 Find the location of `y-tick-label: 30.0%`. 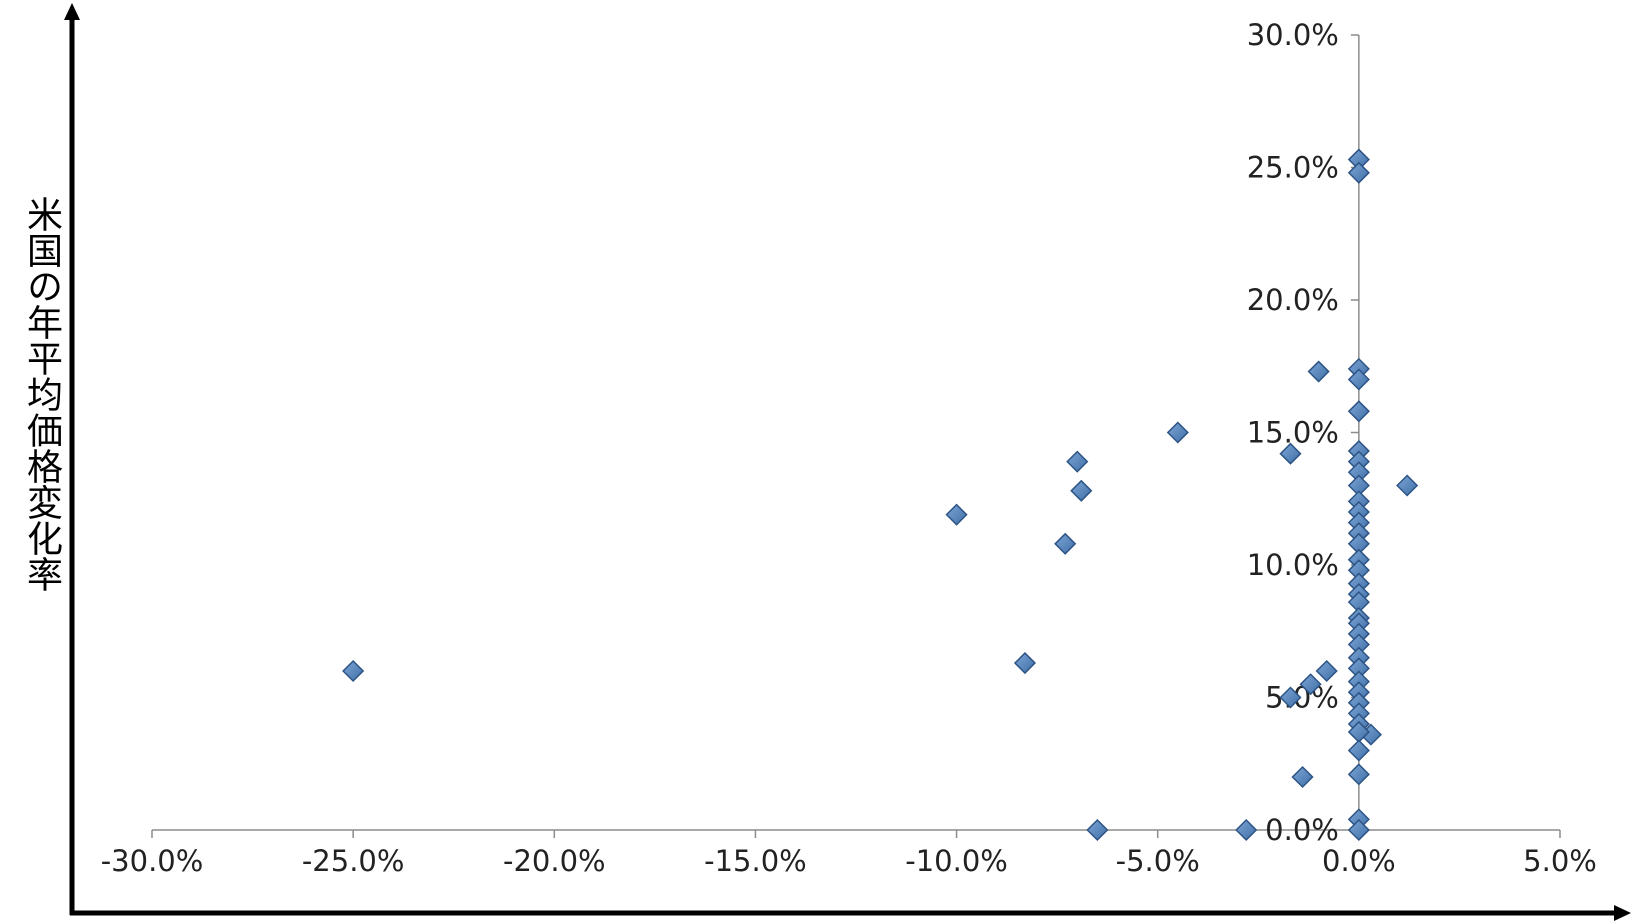

y-tick-label: 30.0% is located at coordinates (1293, 35).